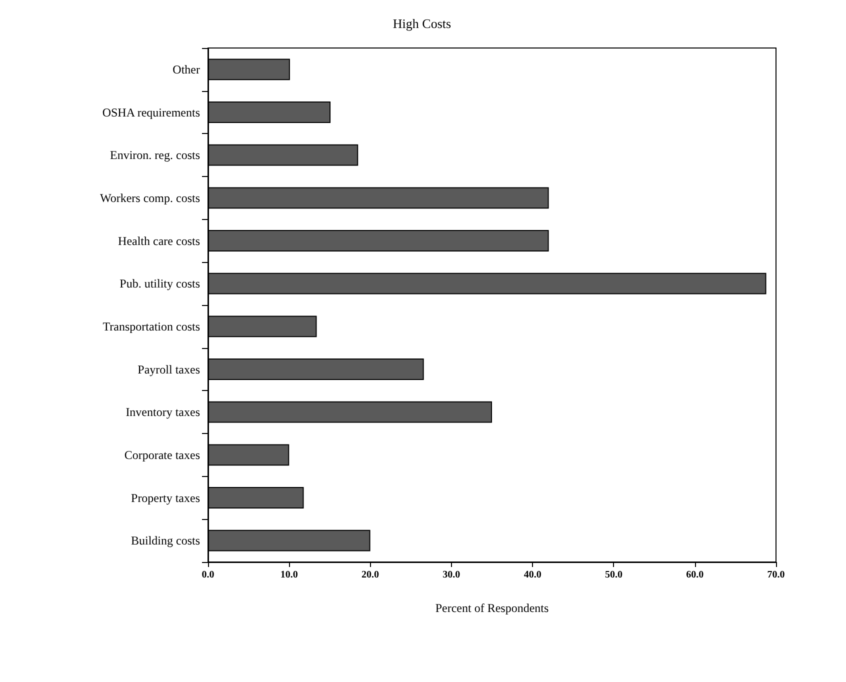 The image size is (846, 682). What do you see at coordinates (533, 575) in the screenshot?
I see `x-tick-label: 40.0` at bounding box center [533, 575].